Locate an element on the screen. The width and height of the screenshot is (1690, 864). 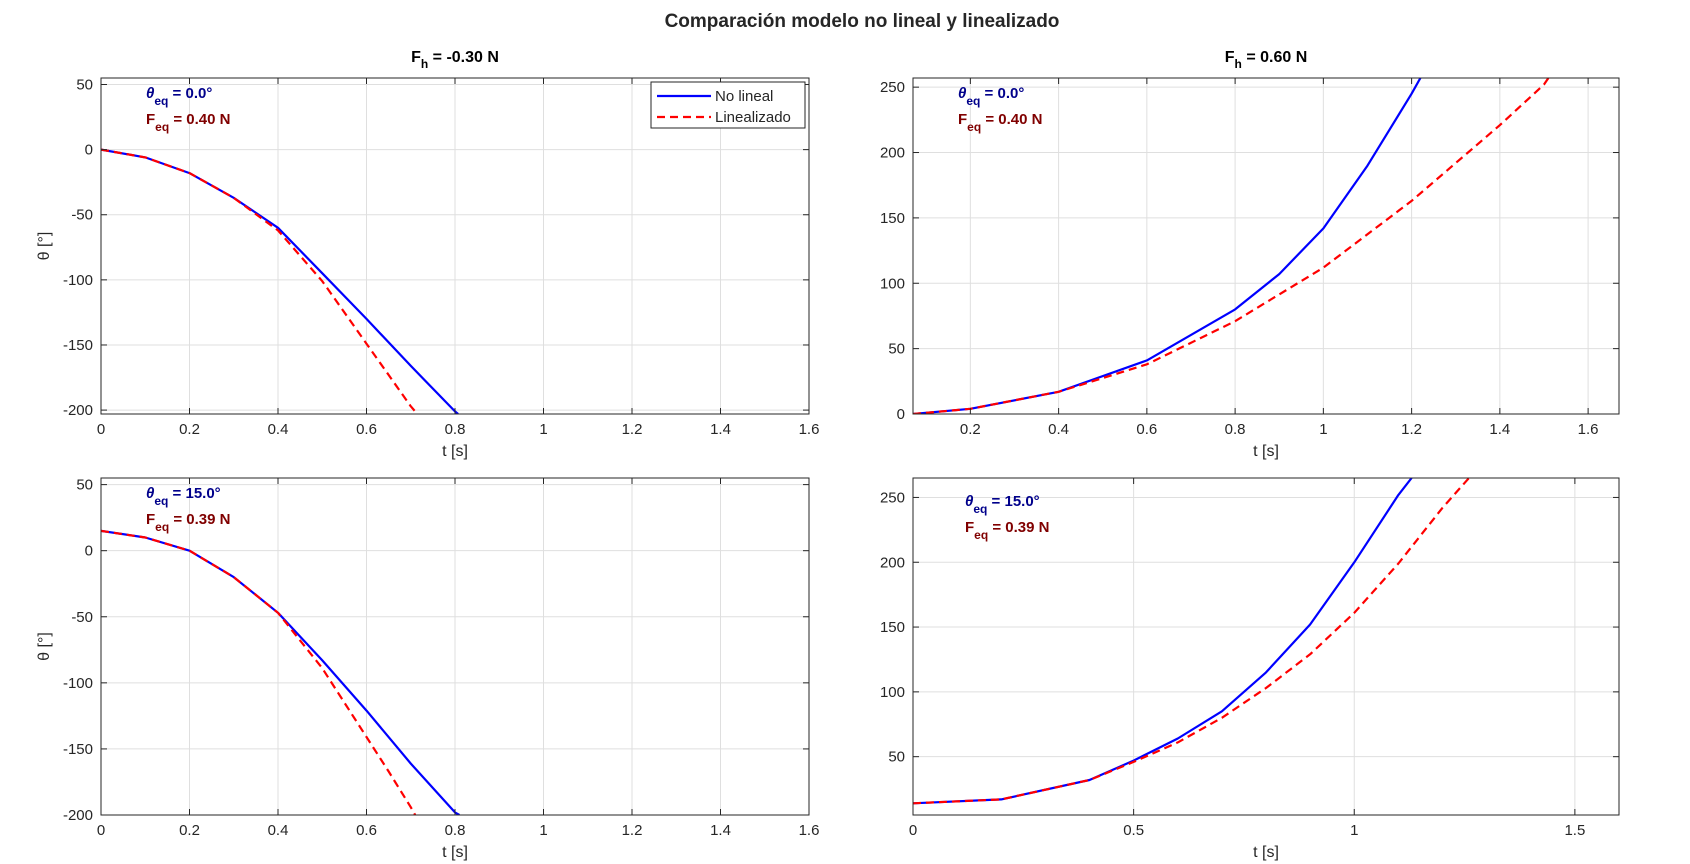
legend: No lineal Linealizado is located at coordinates (728, 105).